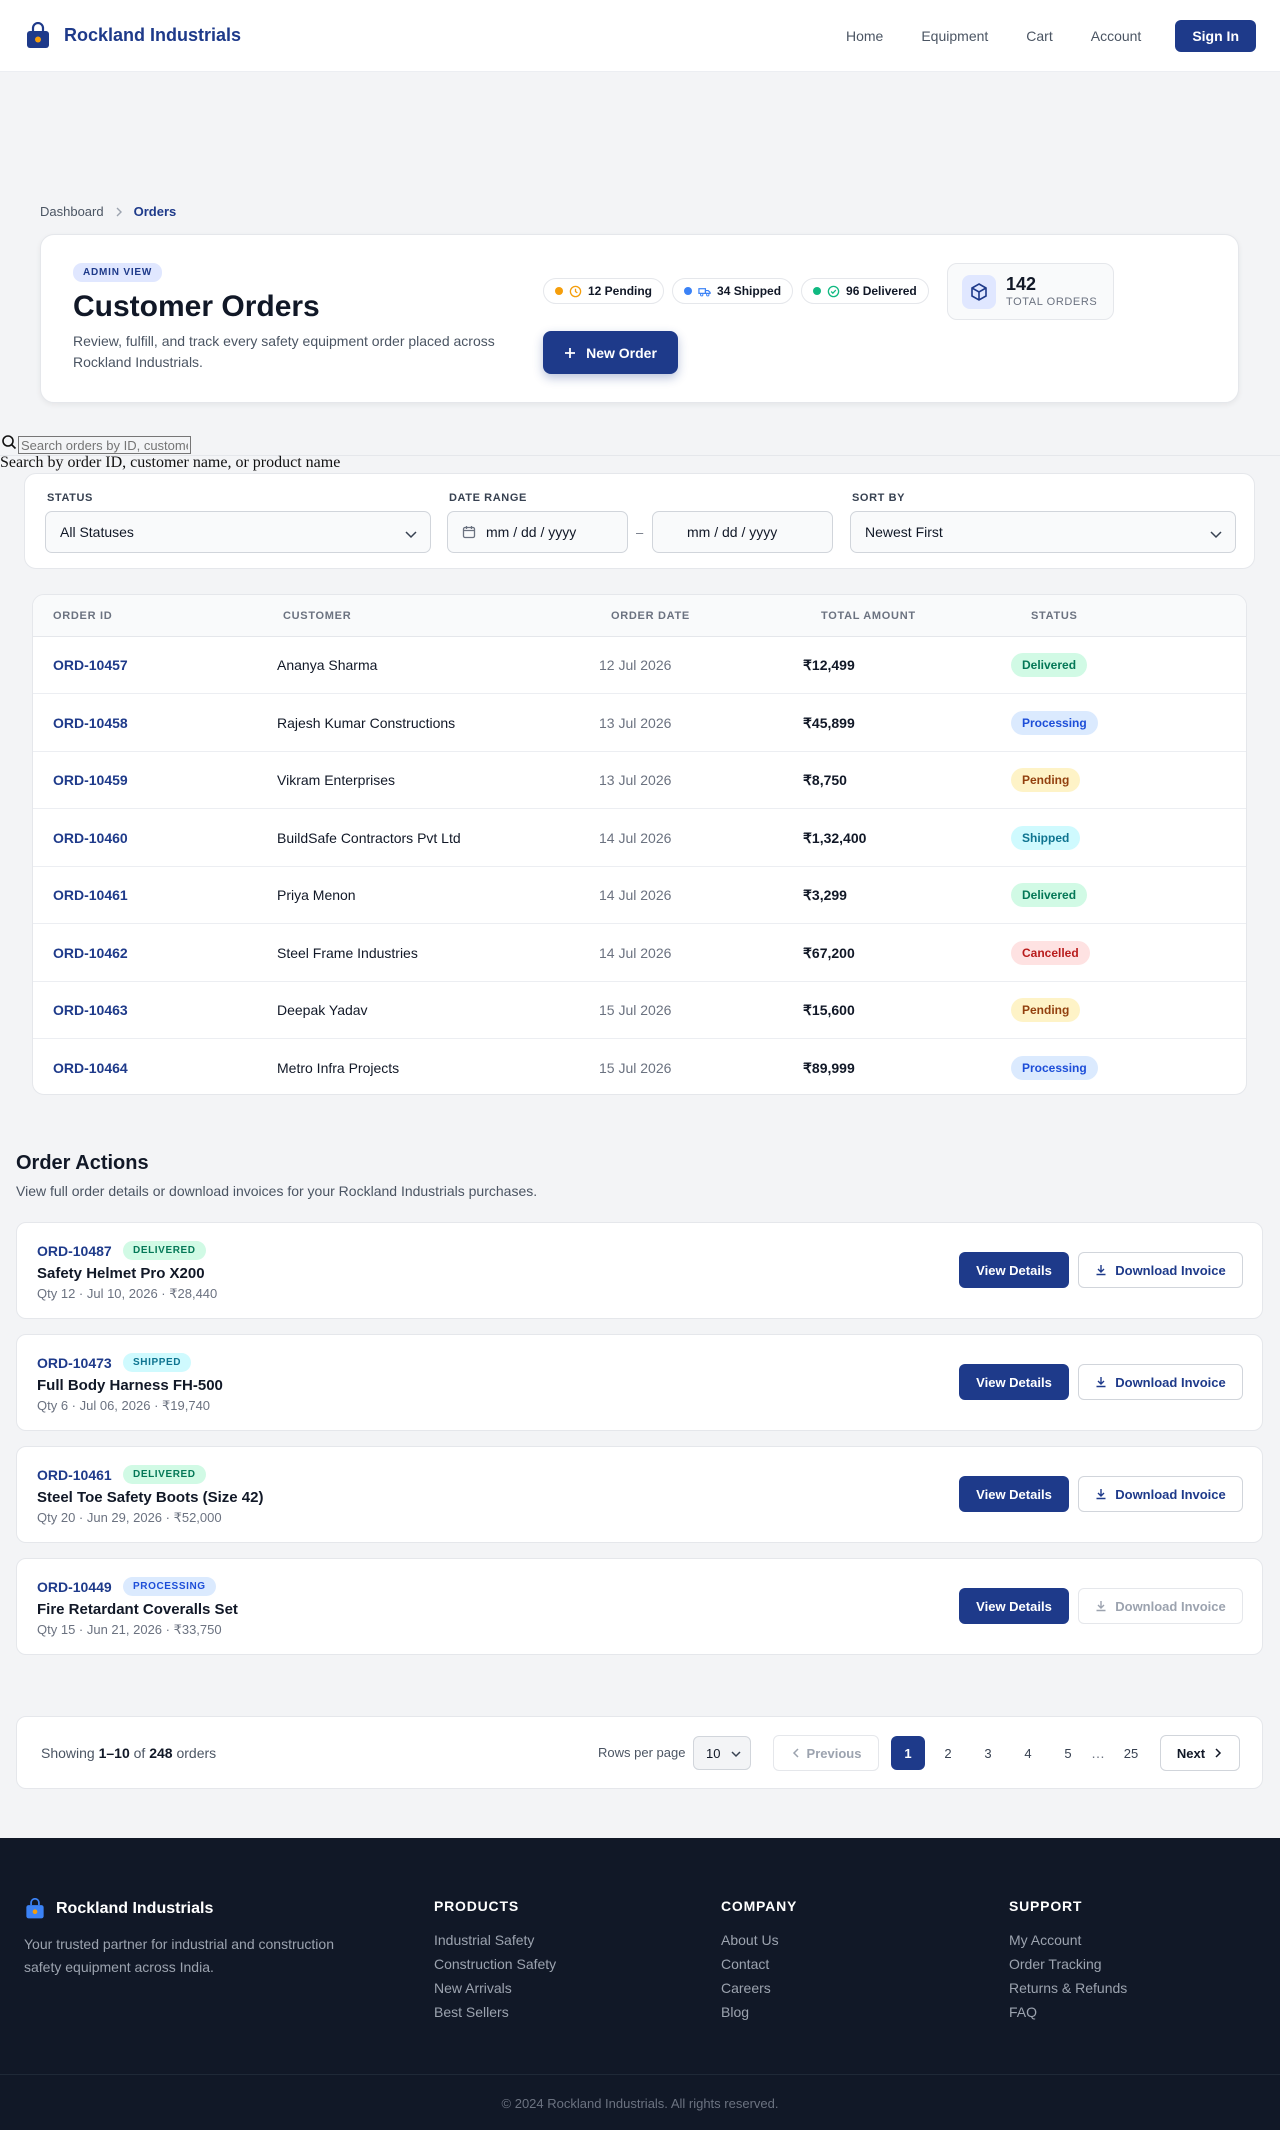 The width and height of the screenshot is (1280, 2130). Describe the element at coordinates (829, 952) in the screenshot. I see `order-amount: ₹67,200` at that location.